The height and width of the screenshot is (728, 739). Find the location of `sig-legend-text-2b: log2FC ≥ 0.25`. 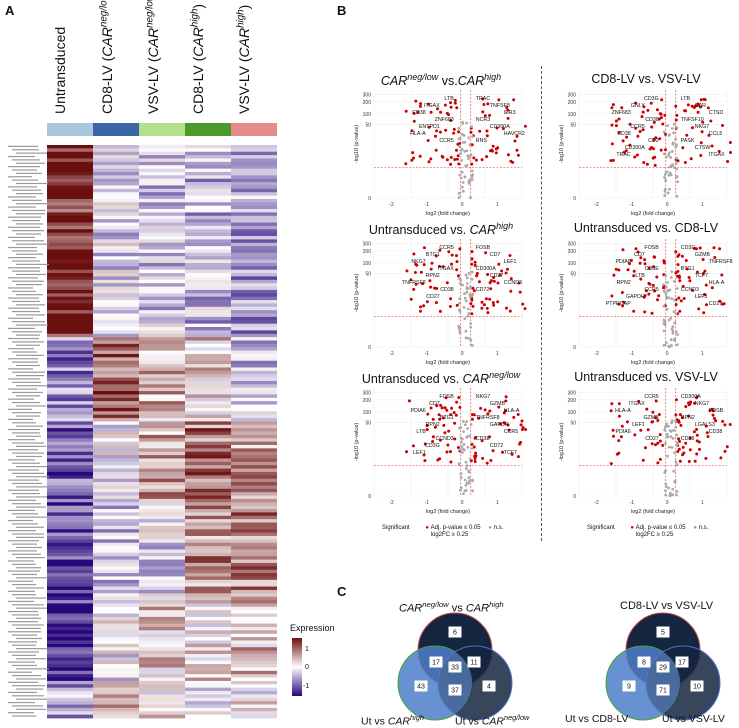

sig-legend-text-2b: log2FC ≥ 0.25 is located at coordinates (654, 535).